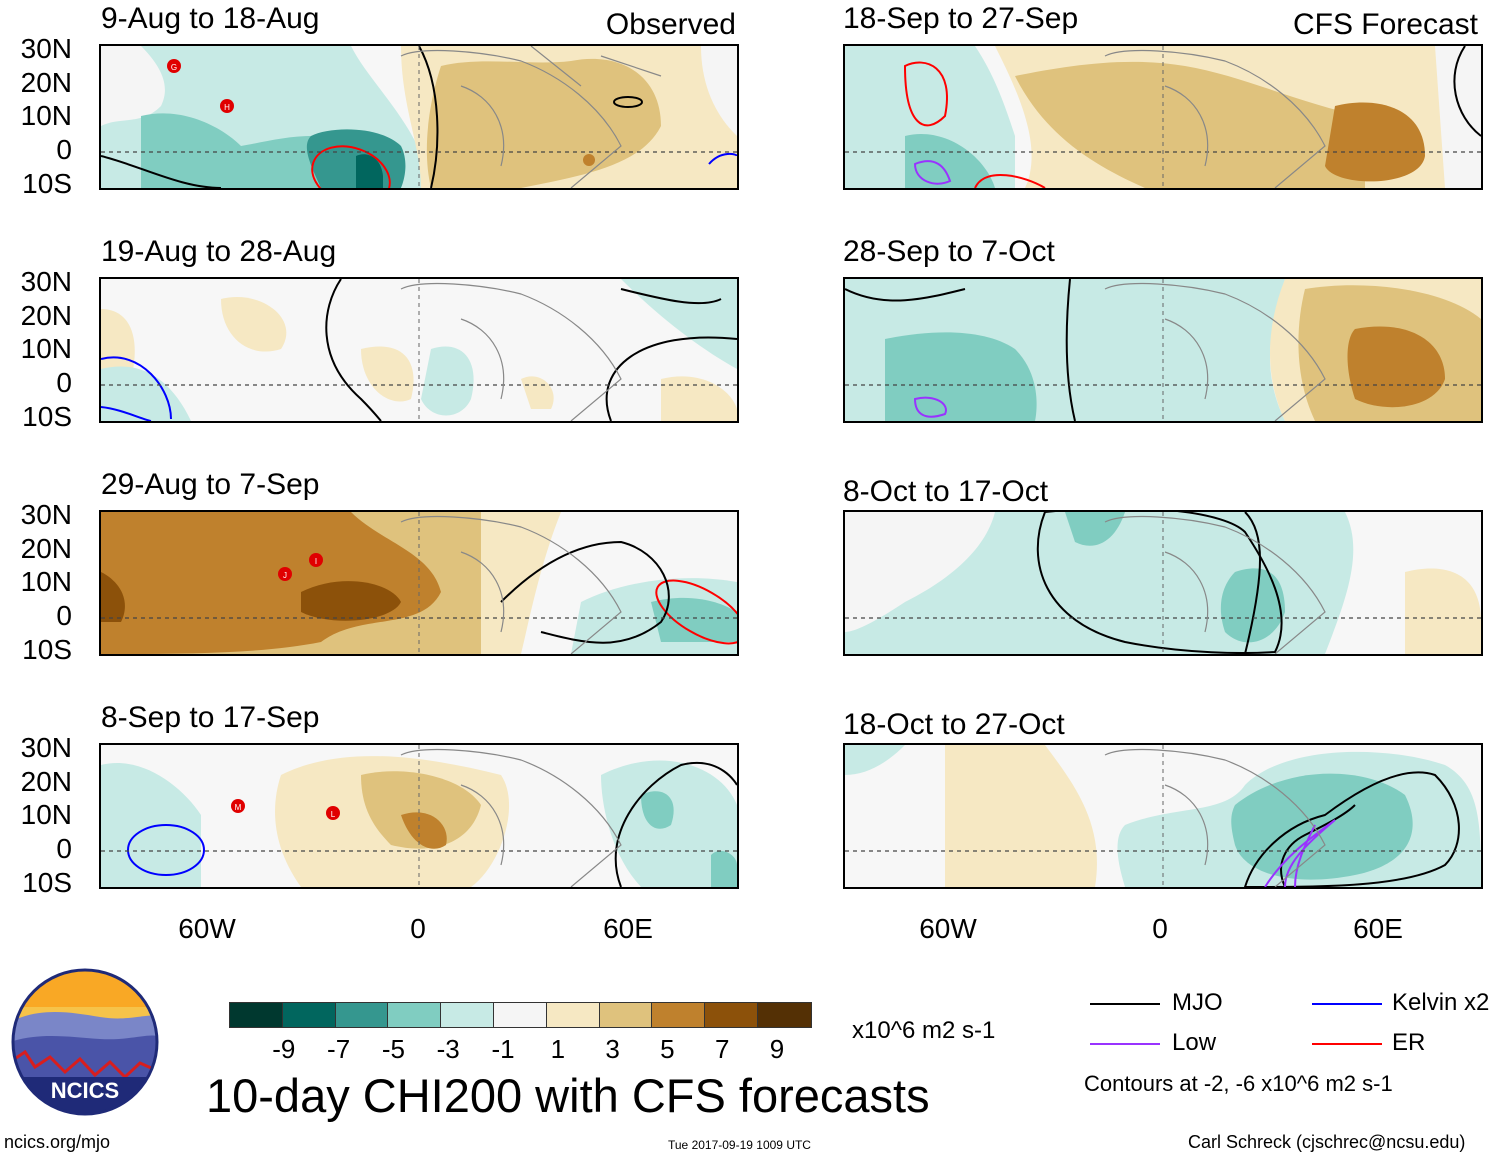  What do you see at coordinates (924, 1030) in the screenshot?
I see `colorbar-units: x10^6 m2 s-1` at bounding box center [924, 1030].